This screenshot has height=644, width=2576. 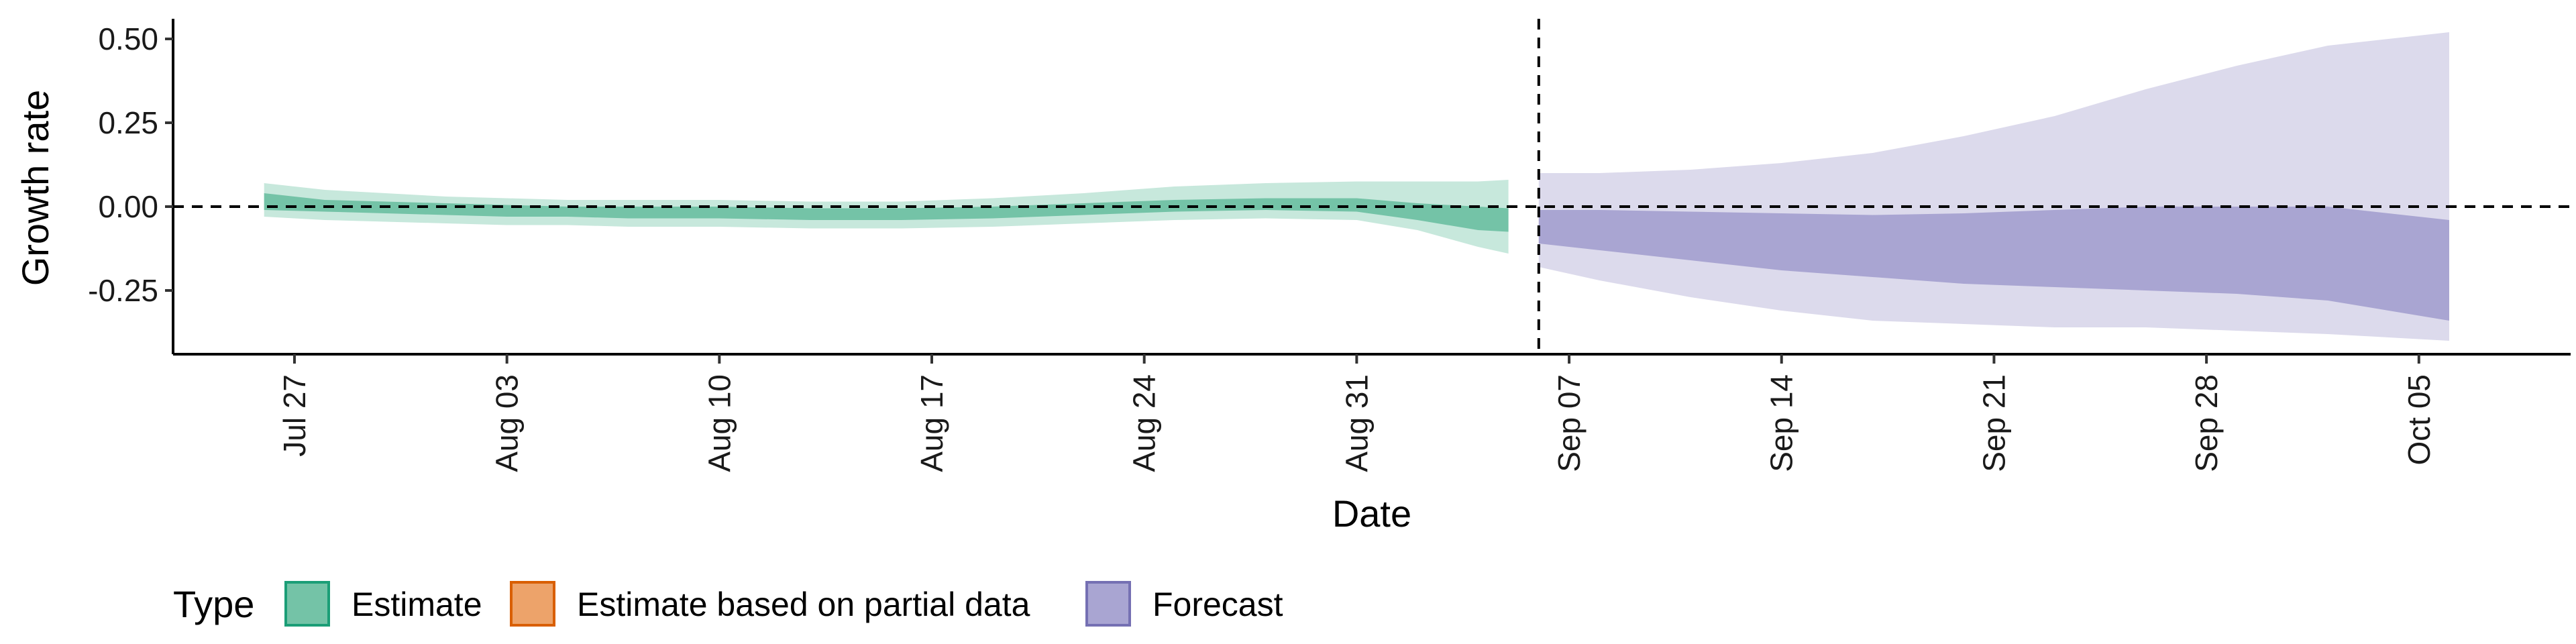 I want to click on legend-key-partial, so click(x=532, y=604).